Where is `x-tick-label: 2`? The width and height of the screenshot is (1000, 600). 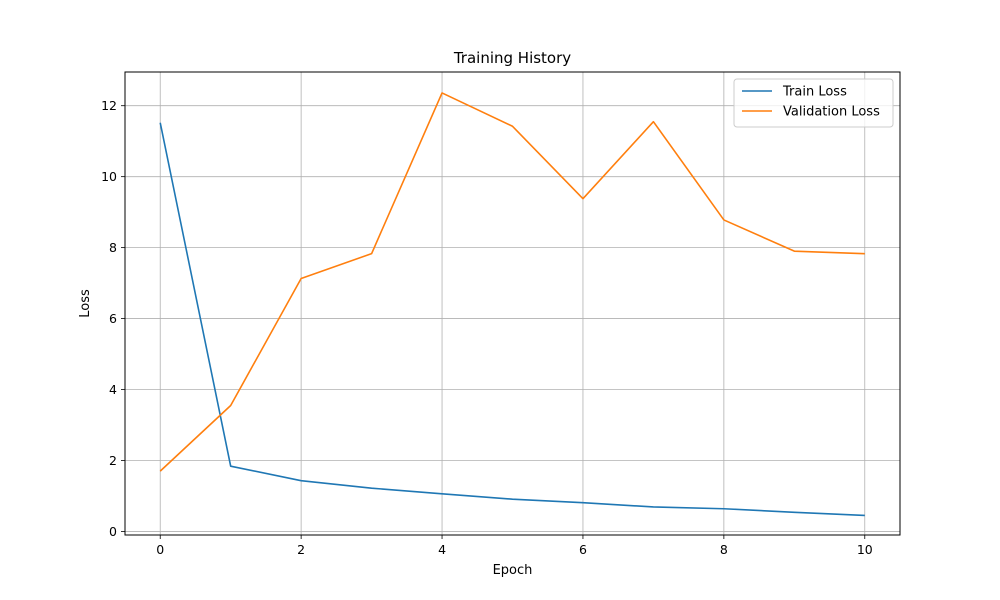 x-tick-label: 2 is located at coordinates (301, 549).